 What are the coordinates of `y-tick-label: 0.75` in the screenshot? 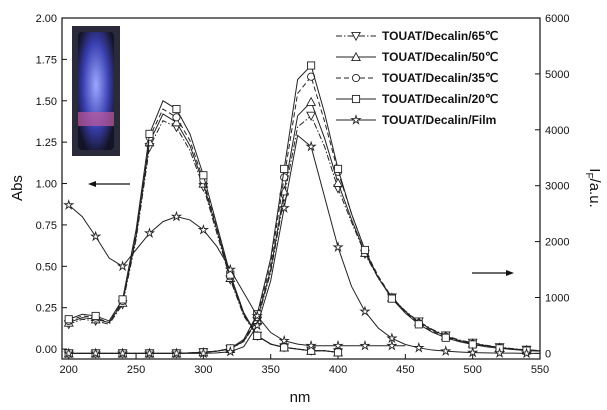 It's located at (46, 226).